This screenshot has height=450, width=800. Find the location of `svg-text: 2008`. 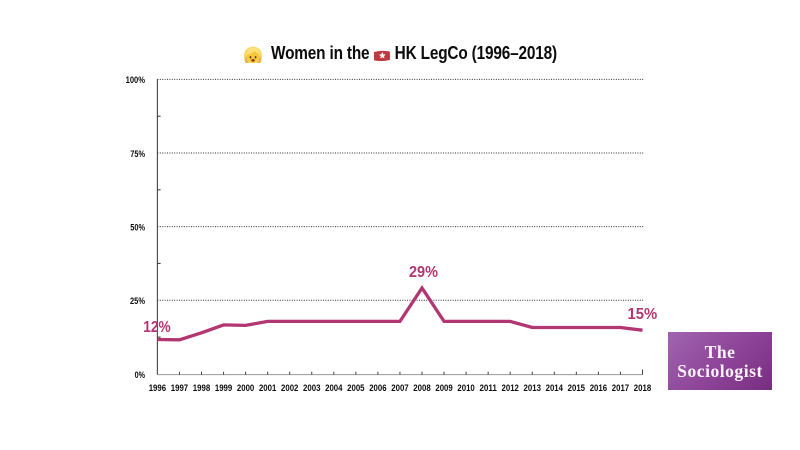

svg-text: 2008 is located at coordinates (421, 388).